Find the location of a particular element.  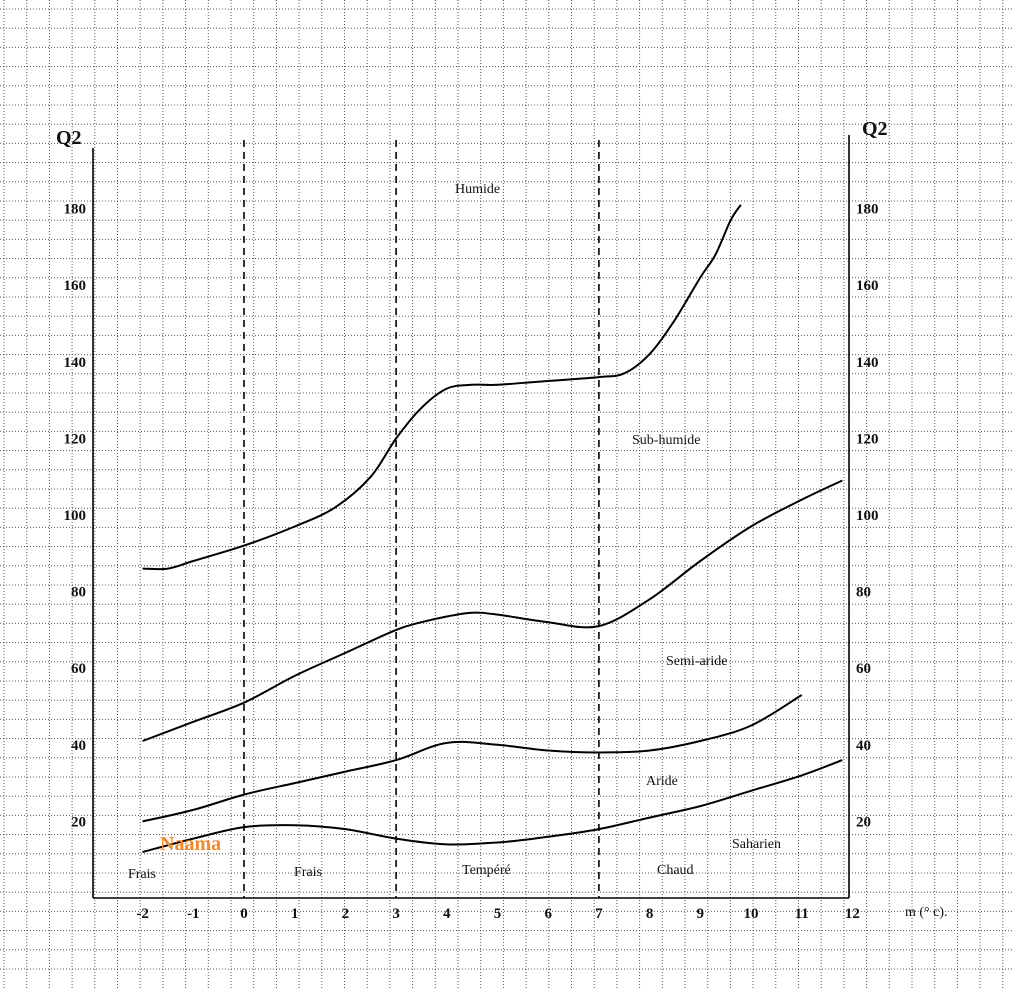

zone-label-frais-left: Frais is located at coordinates (142, 874).